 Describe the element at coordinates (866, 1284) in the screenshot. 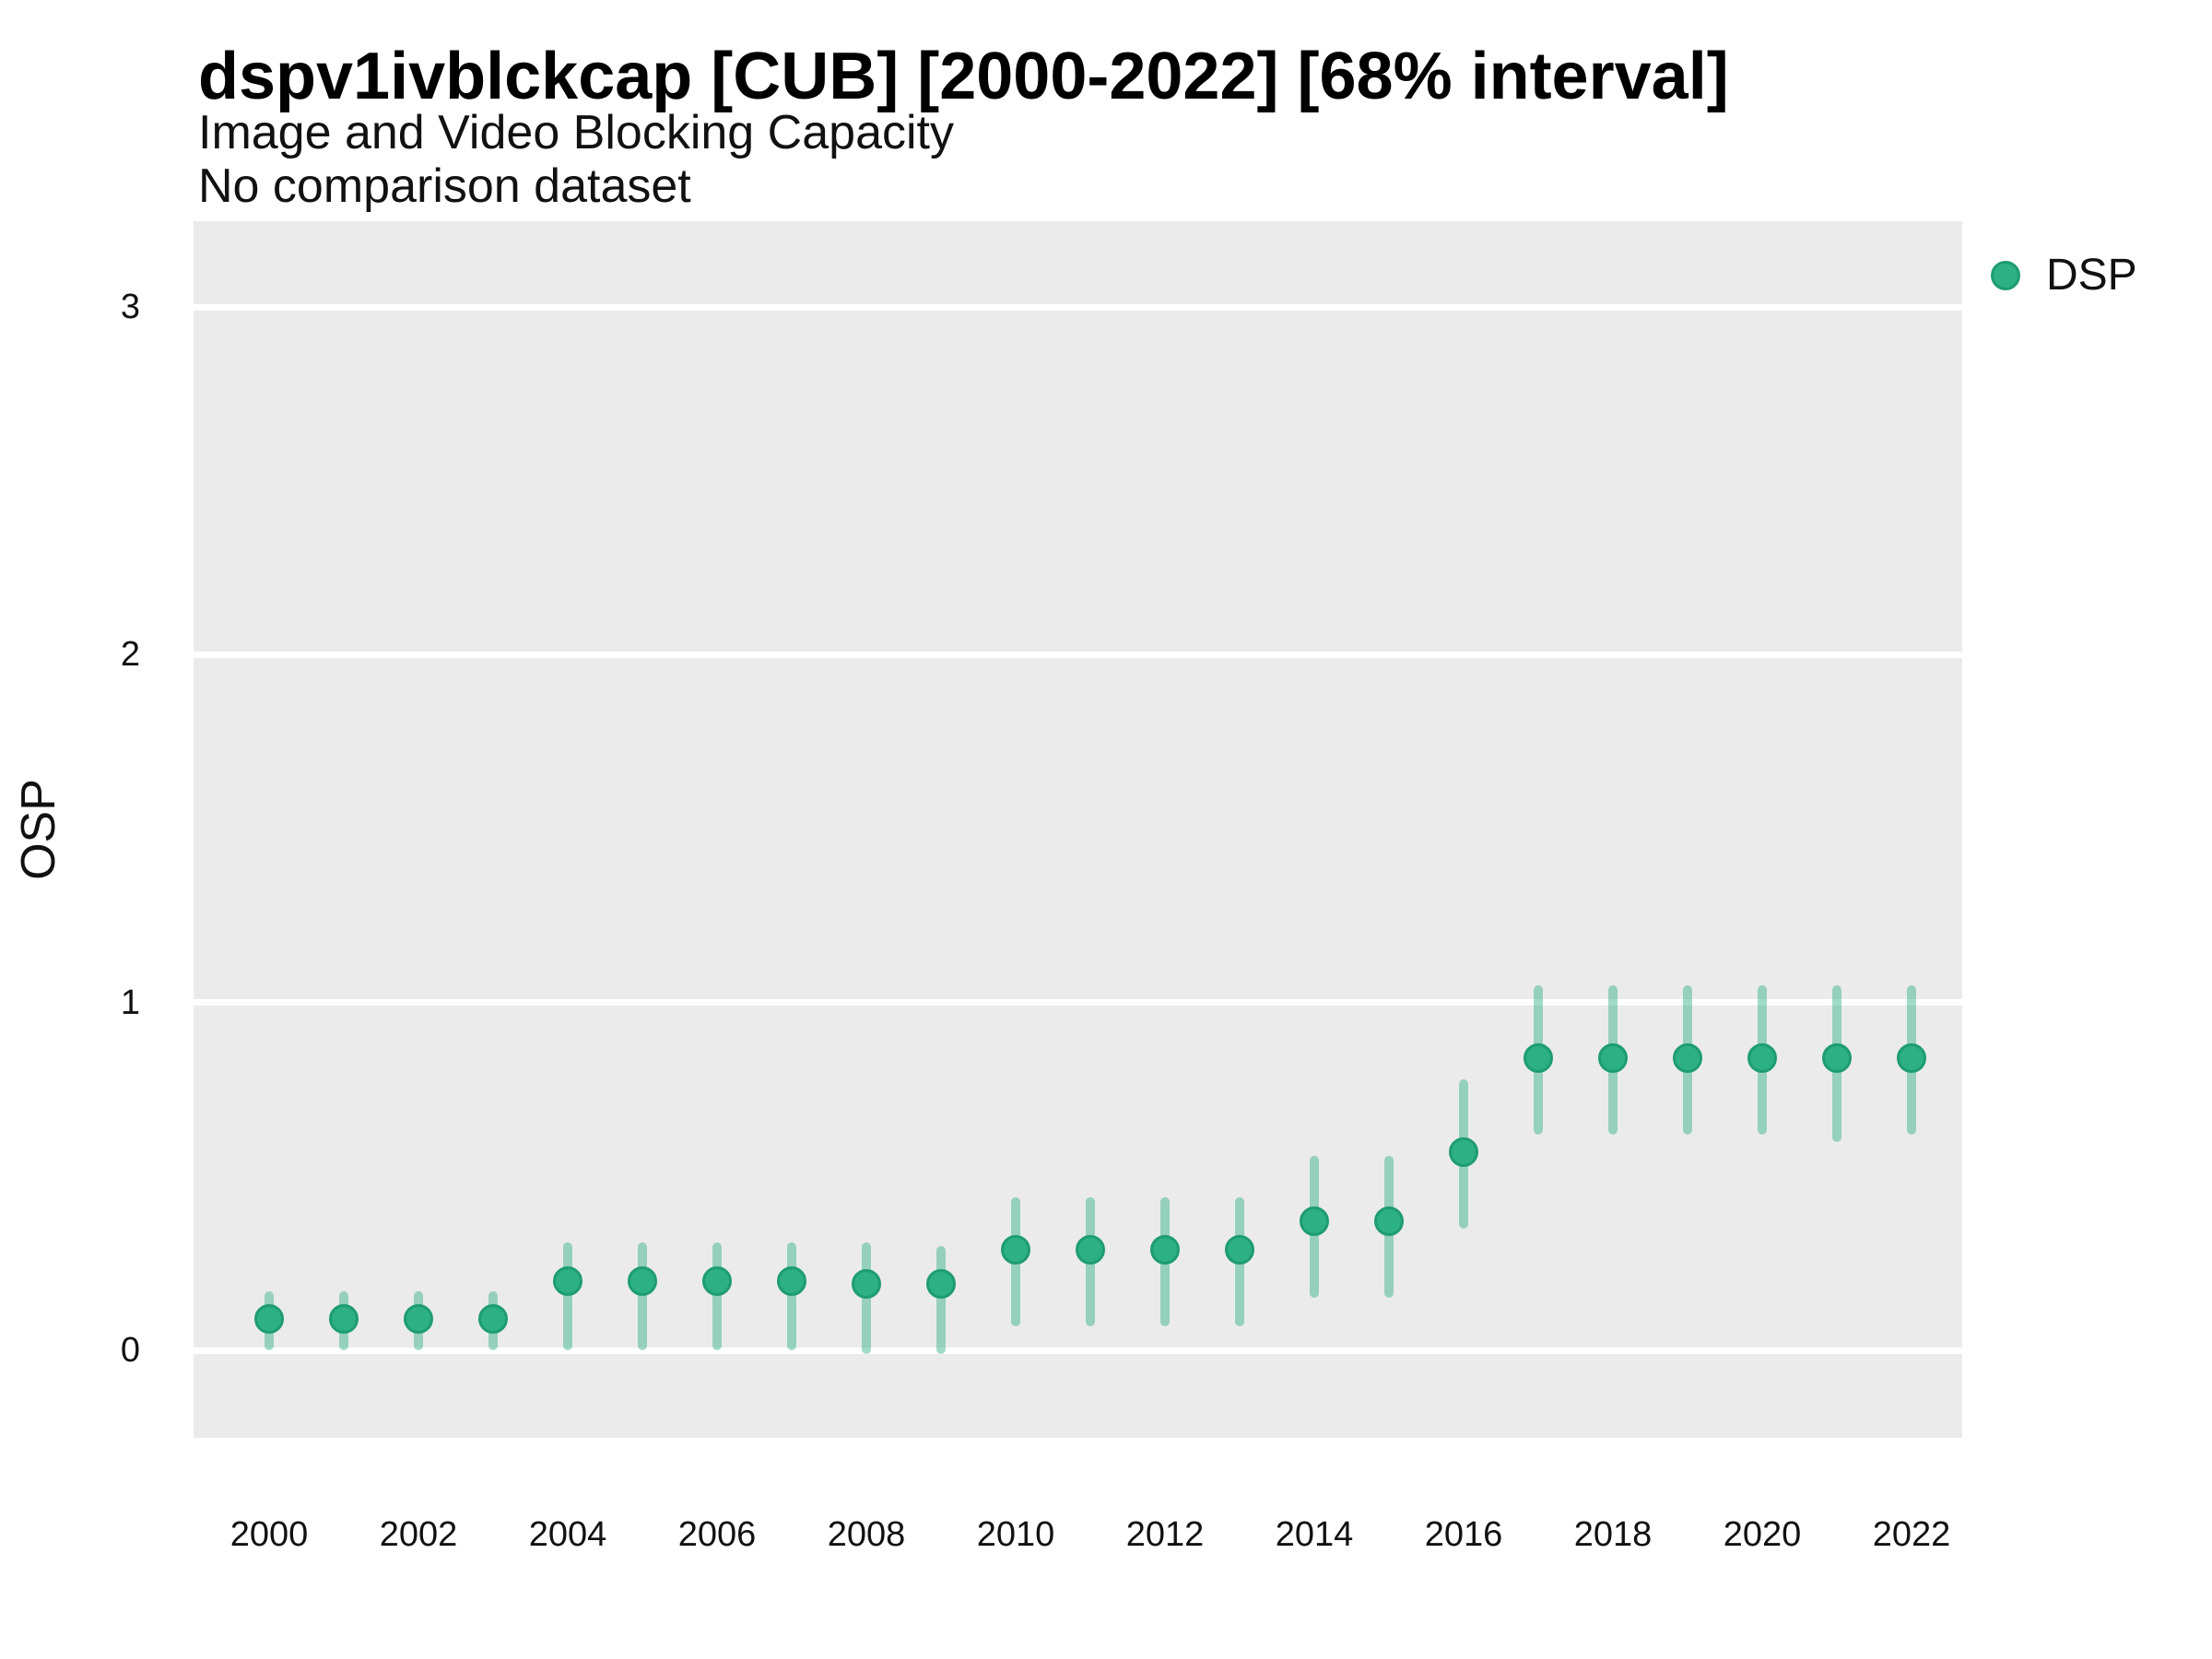

I see `point-2008` at that location.